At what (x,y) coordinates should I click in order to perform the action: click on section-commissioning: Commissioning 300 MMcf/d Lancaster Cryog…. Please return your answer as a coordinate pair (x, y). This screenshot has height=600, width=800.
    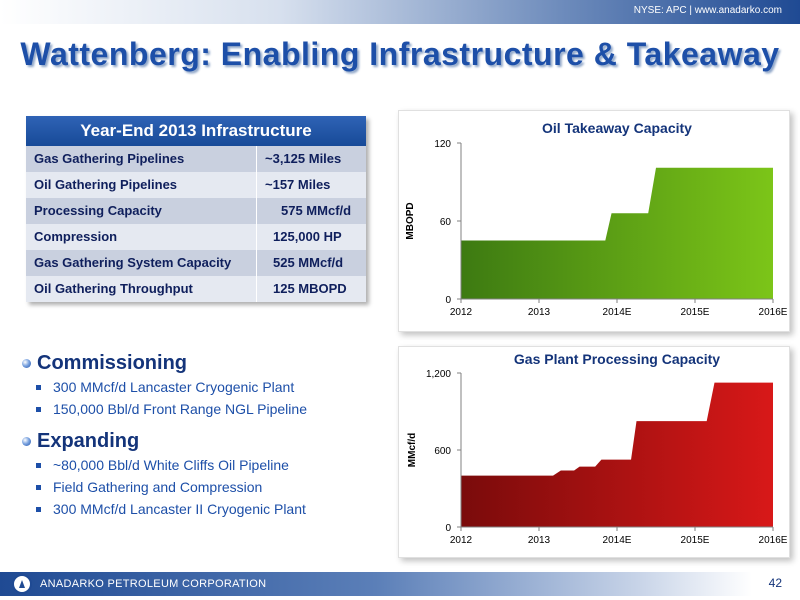
    Looking at the image, I should click on (202, 385).